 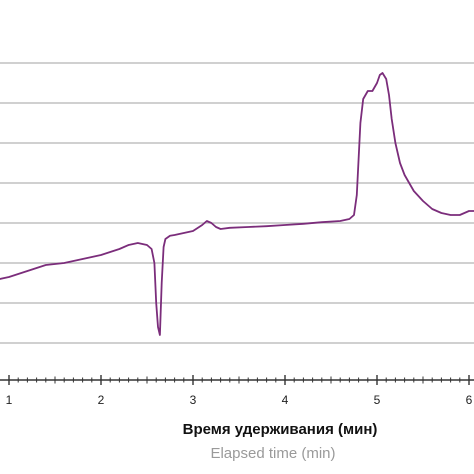 I want to click on x-tick-label: 1, so click(x=9, y=400).